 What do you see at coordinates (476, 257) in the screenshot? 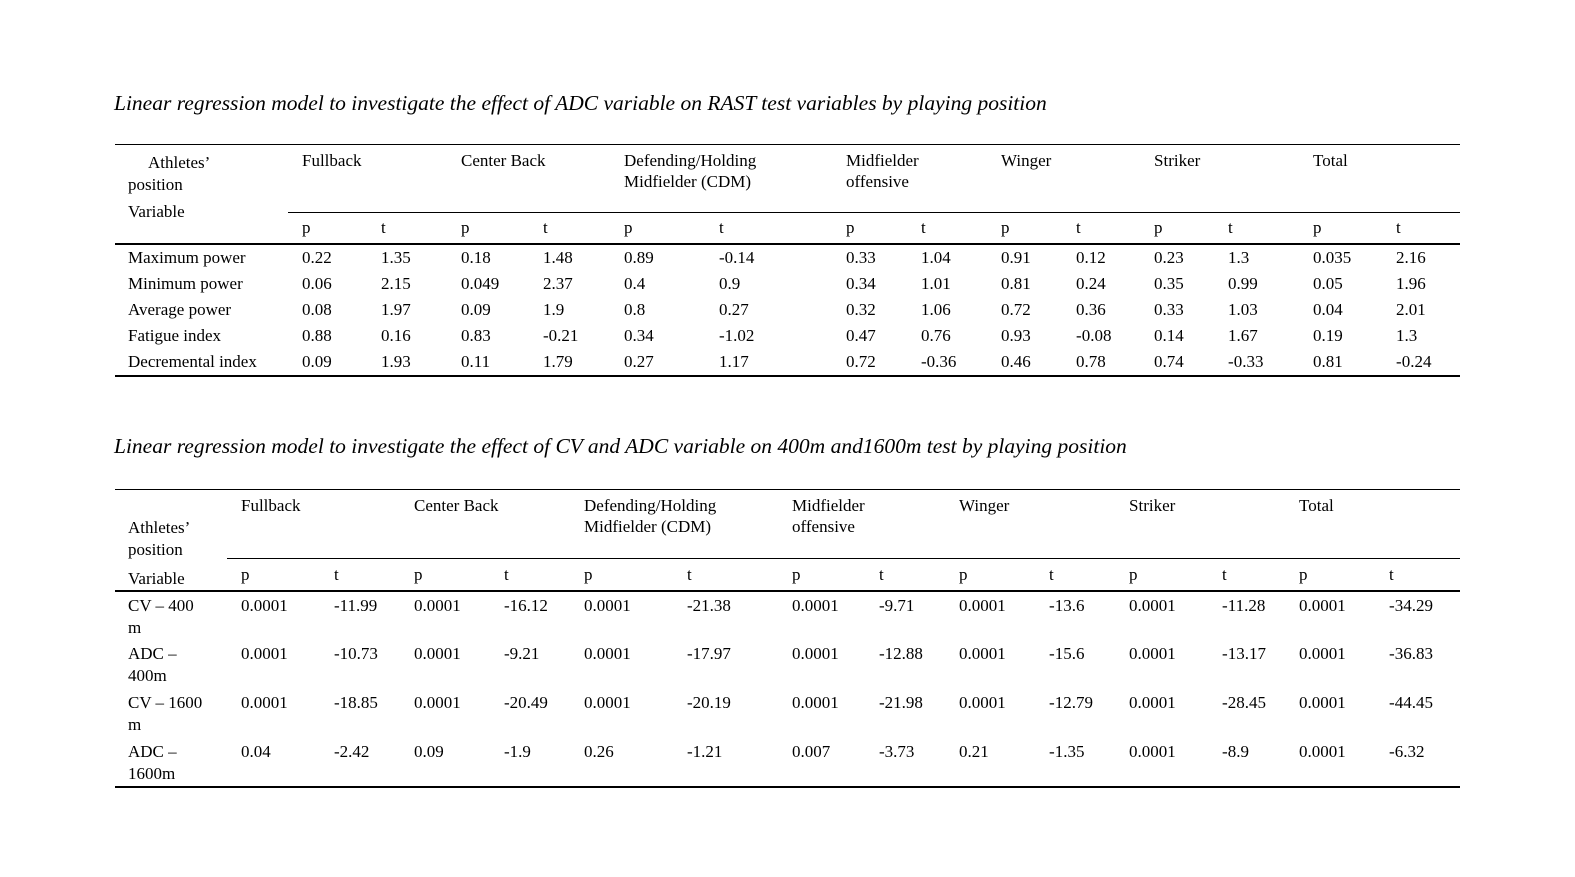
I see `p-value-cell: 0.18` at bounding box center [476, 257].